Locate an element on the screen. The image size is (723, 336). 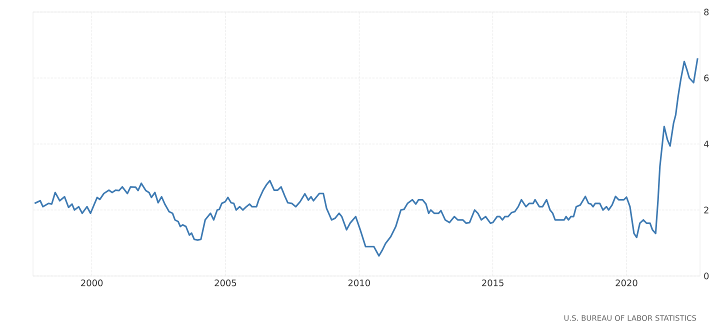
x-tick-label: 2005 is located at coordinates (225, 283).